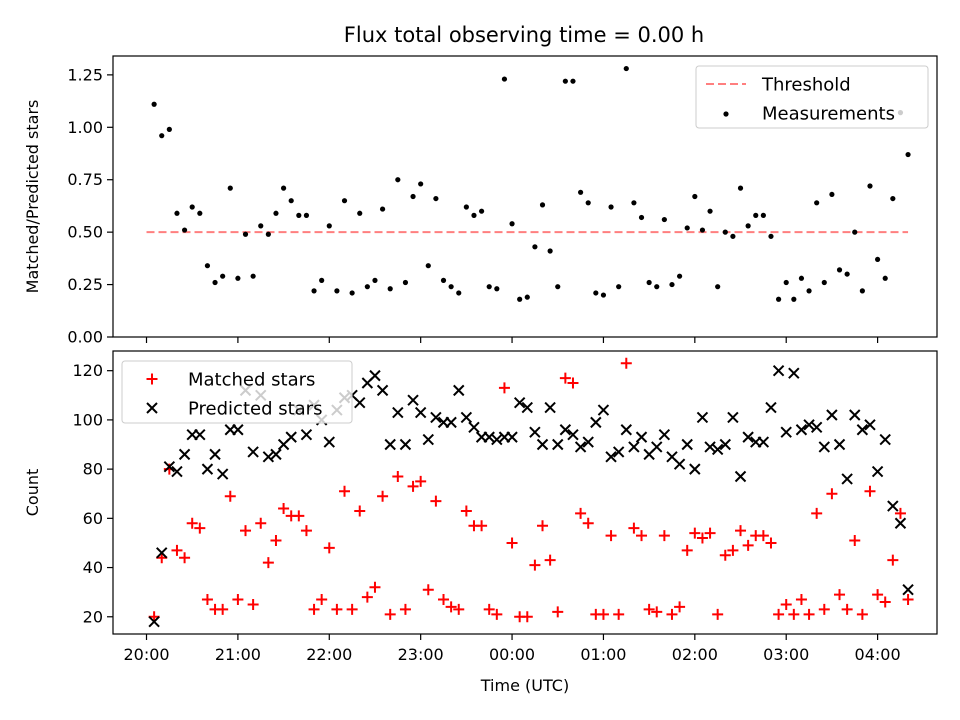  I want to click on x-tick-label: 02:00, so click(695, 654).